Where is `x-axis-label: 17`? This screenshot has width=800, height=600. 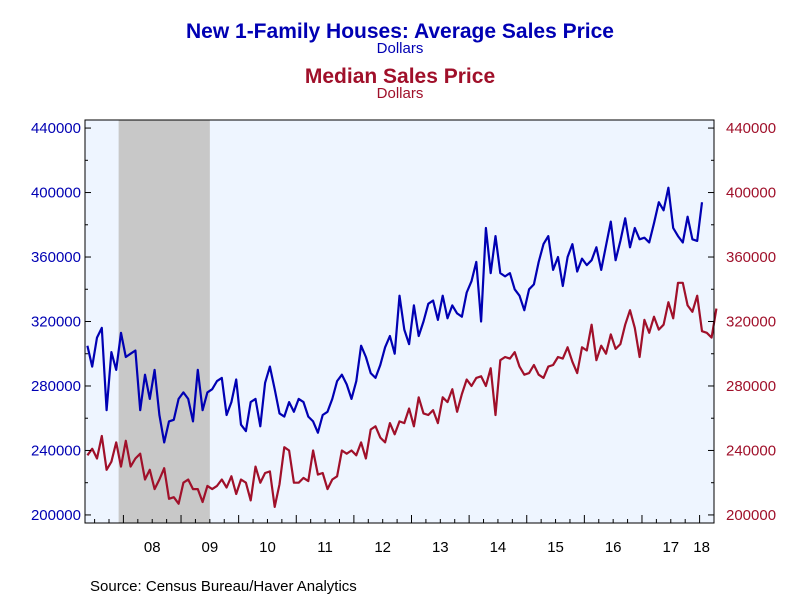 x-axis-label: 17 is located at coordinates (670, 547).